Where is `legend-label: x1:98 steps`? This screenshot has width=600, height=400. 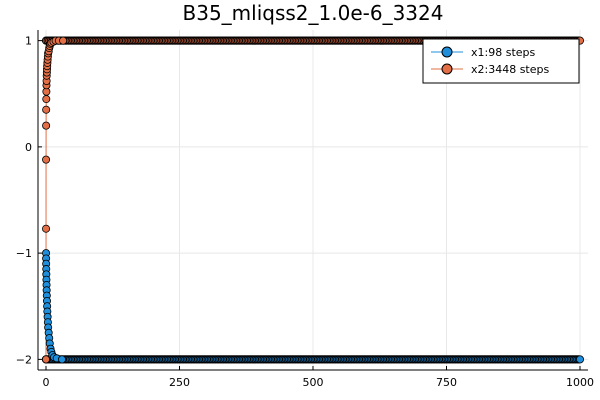
legend-label: x1:98 steps is located at coordinates (503, 52).